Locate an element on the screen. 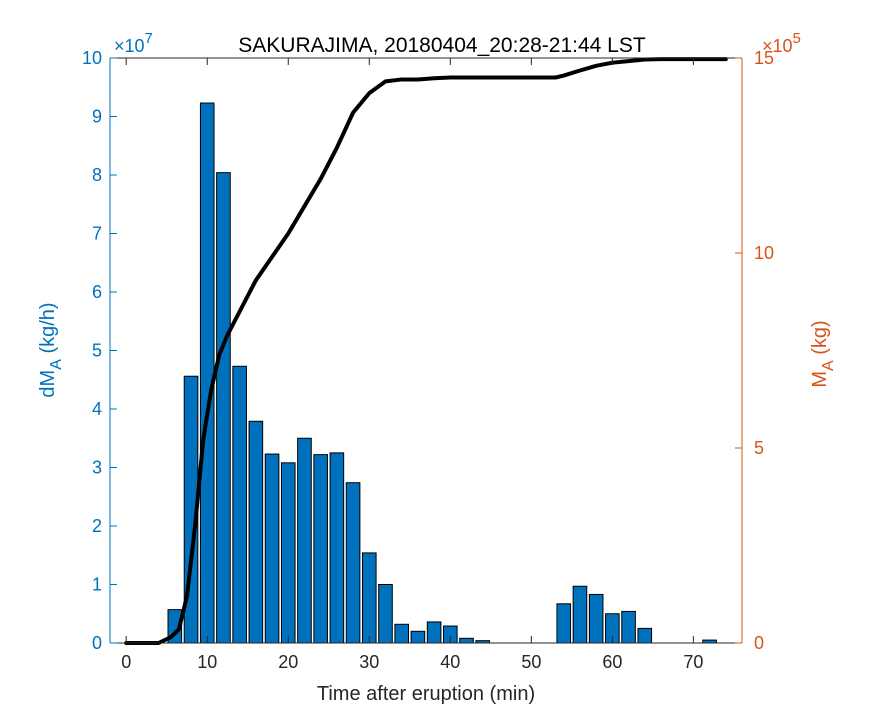 The height and width of the screenshot is (723, 875). left-tick-label: 1 is located at coordinates (97, 585).